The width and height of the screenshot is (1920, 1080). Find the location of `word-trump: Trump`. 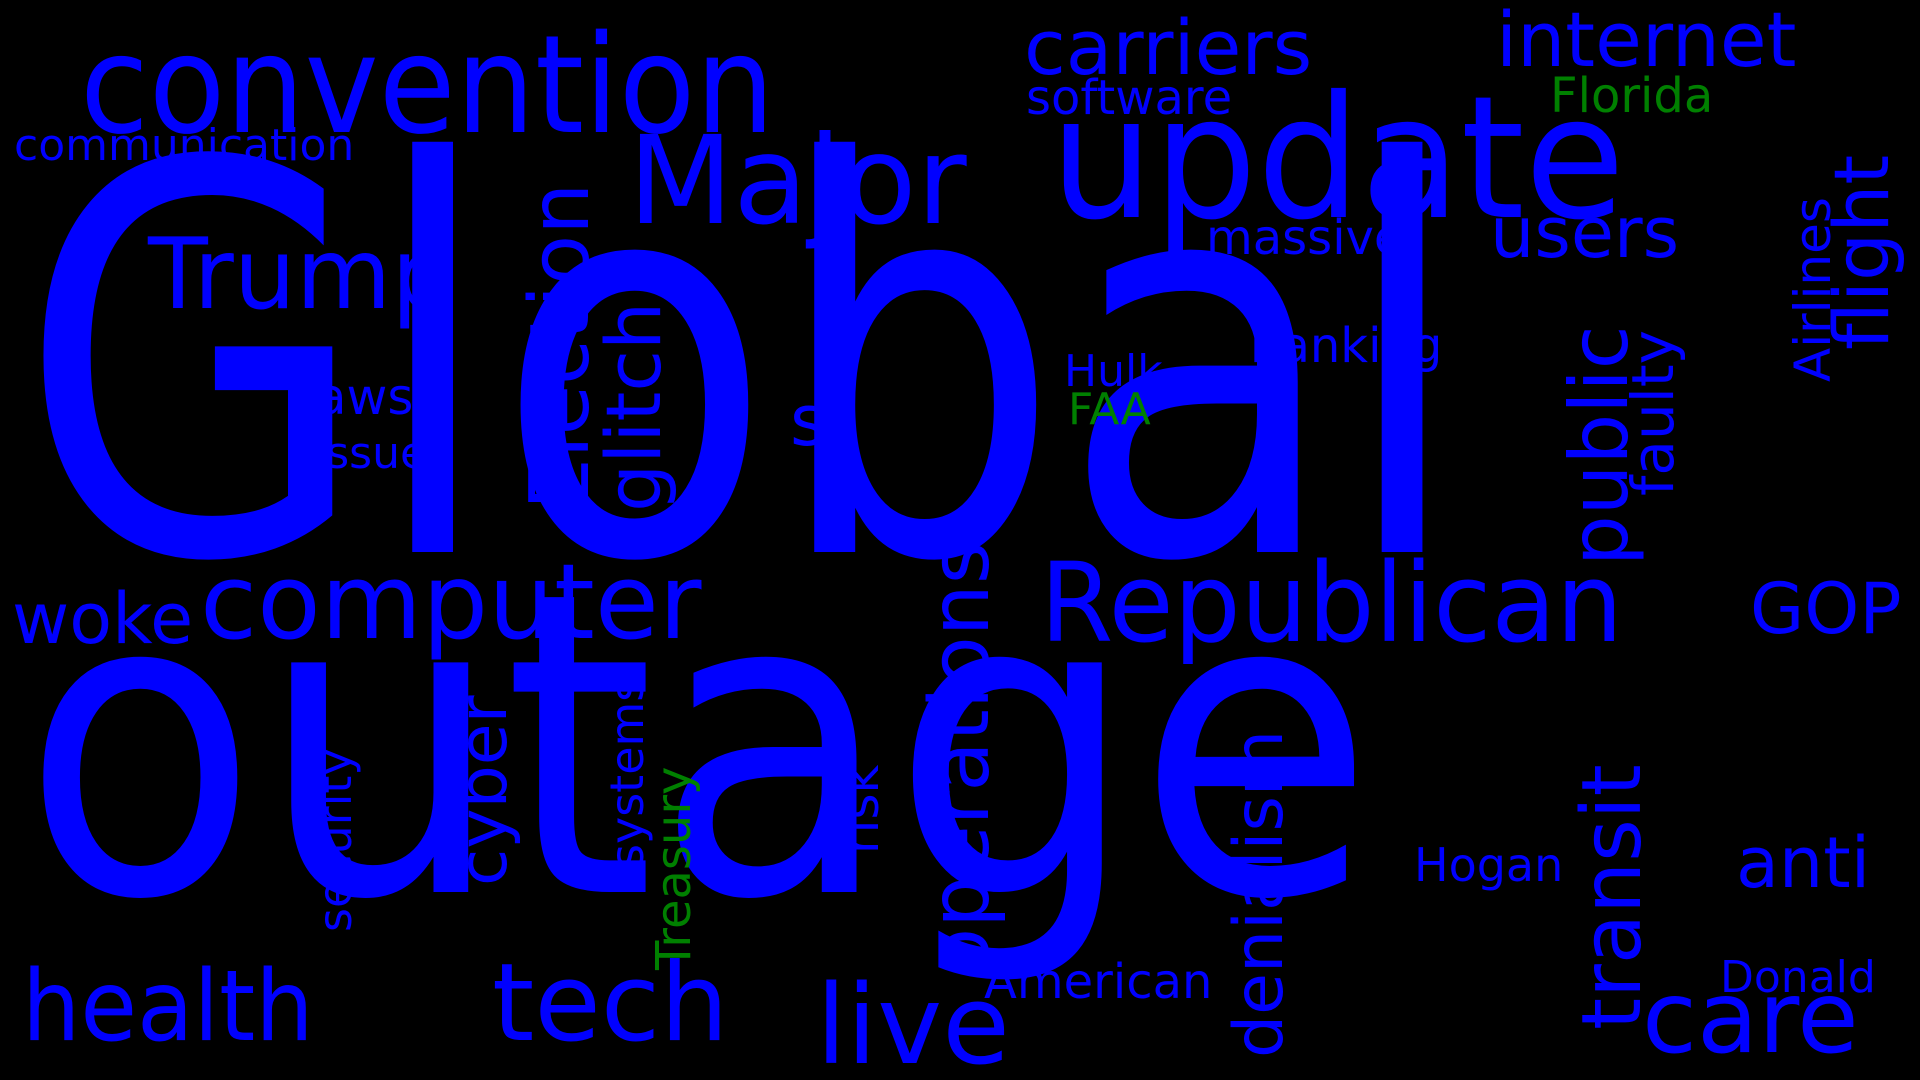

word-trump: Trump is located at coordinates (301, 275).